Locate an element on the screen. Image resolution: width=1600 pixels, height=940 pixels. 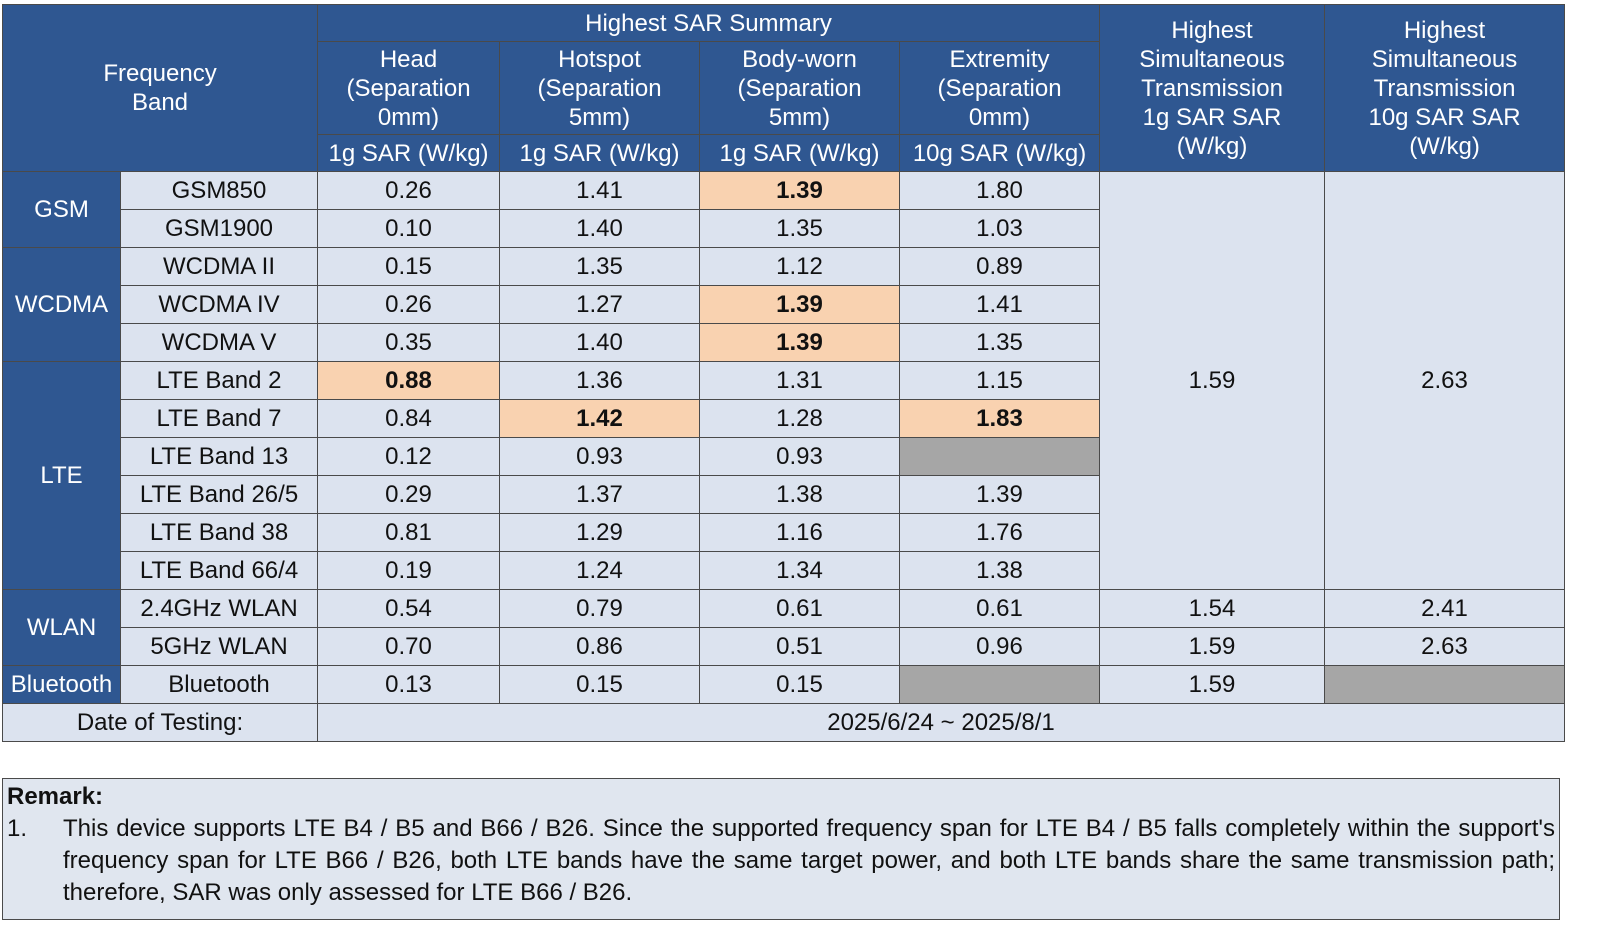
table-row: WCDMA V 0.35 1.40 1.39 1.35 is located at coordinates (784, 342).